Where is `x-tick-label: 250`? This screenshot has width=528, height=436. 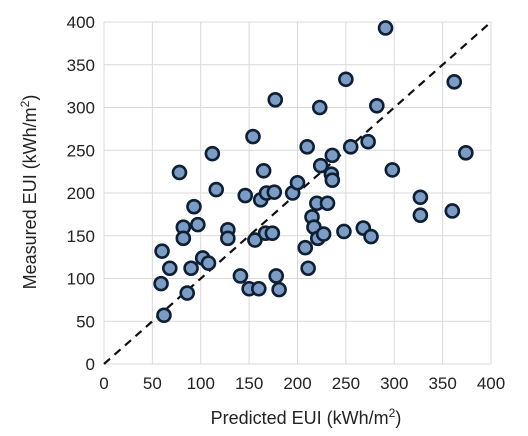 x-tick-label: 250 is located at coordinates (346, 383).